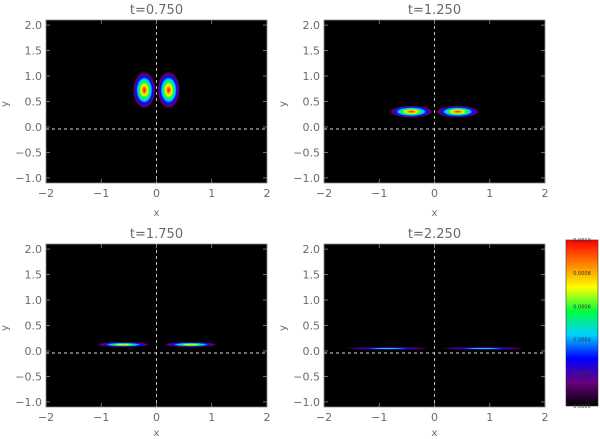 The width and height of the screenshot is (600, 439). Describe the element at coordinates (283, 328) in the screenshot. I see `y-axis-label-4: y` at that location.